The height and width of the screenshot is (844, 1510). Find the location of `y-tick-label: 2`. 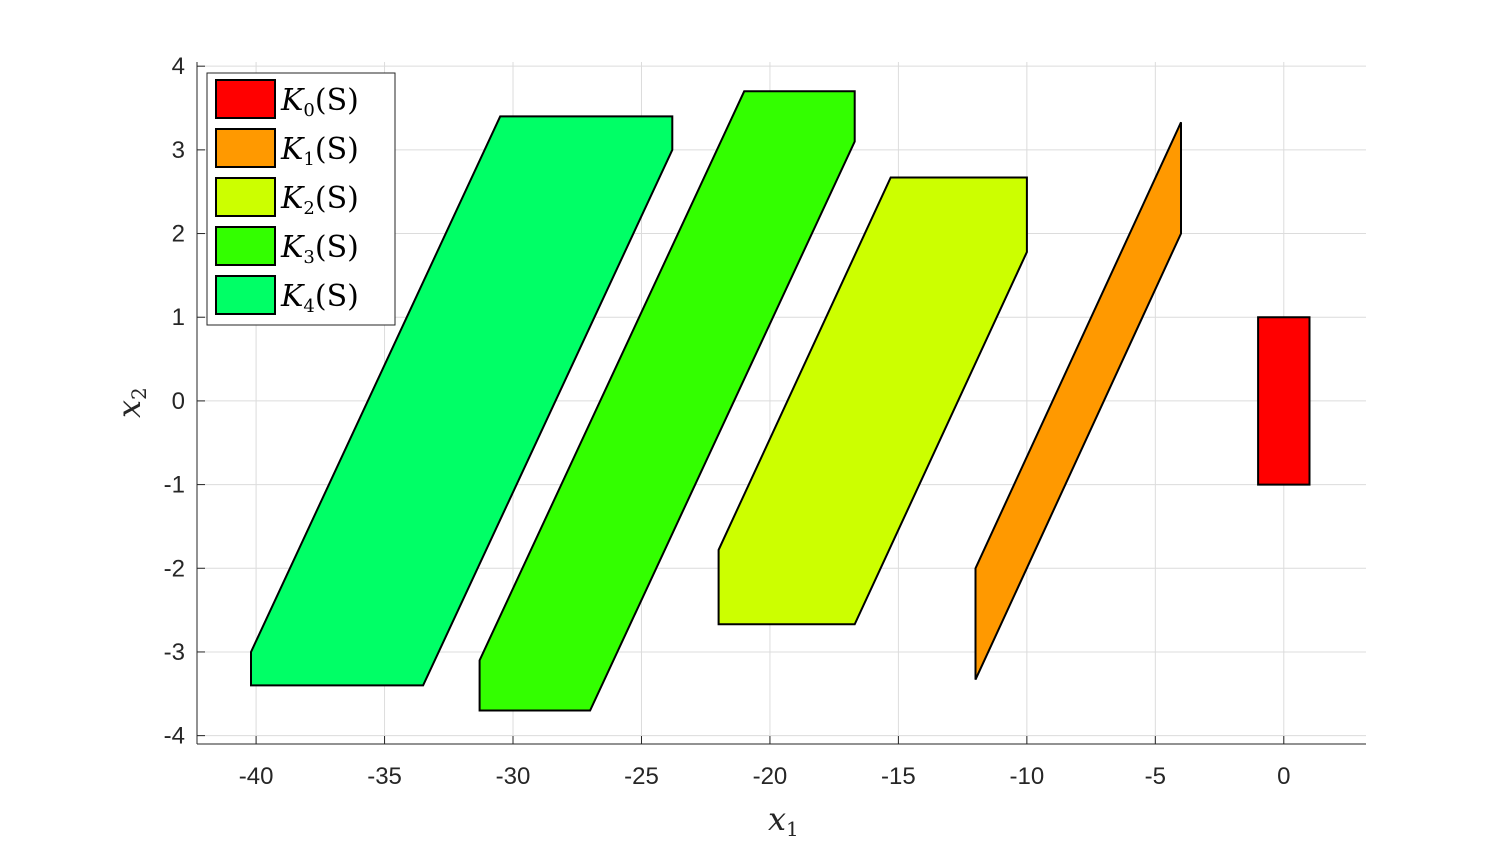

y-tick-label: 2 is located at coordinates (178, 234).